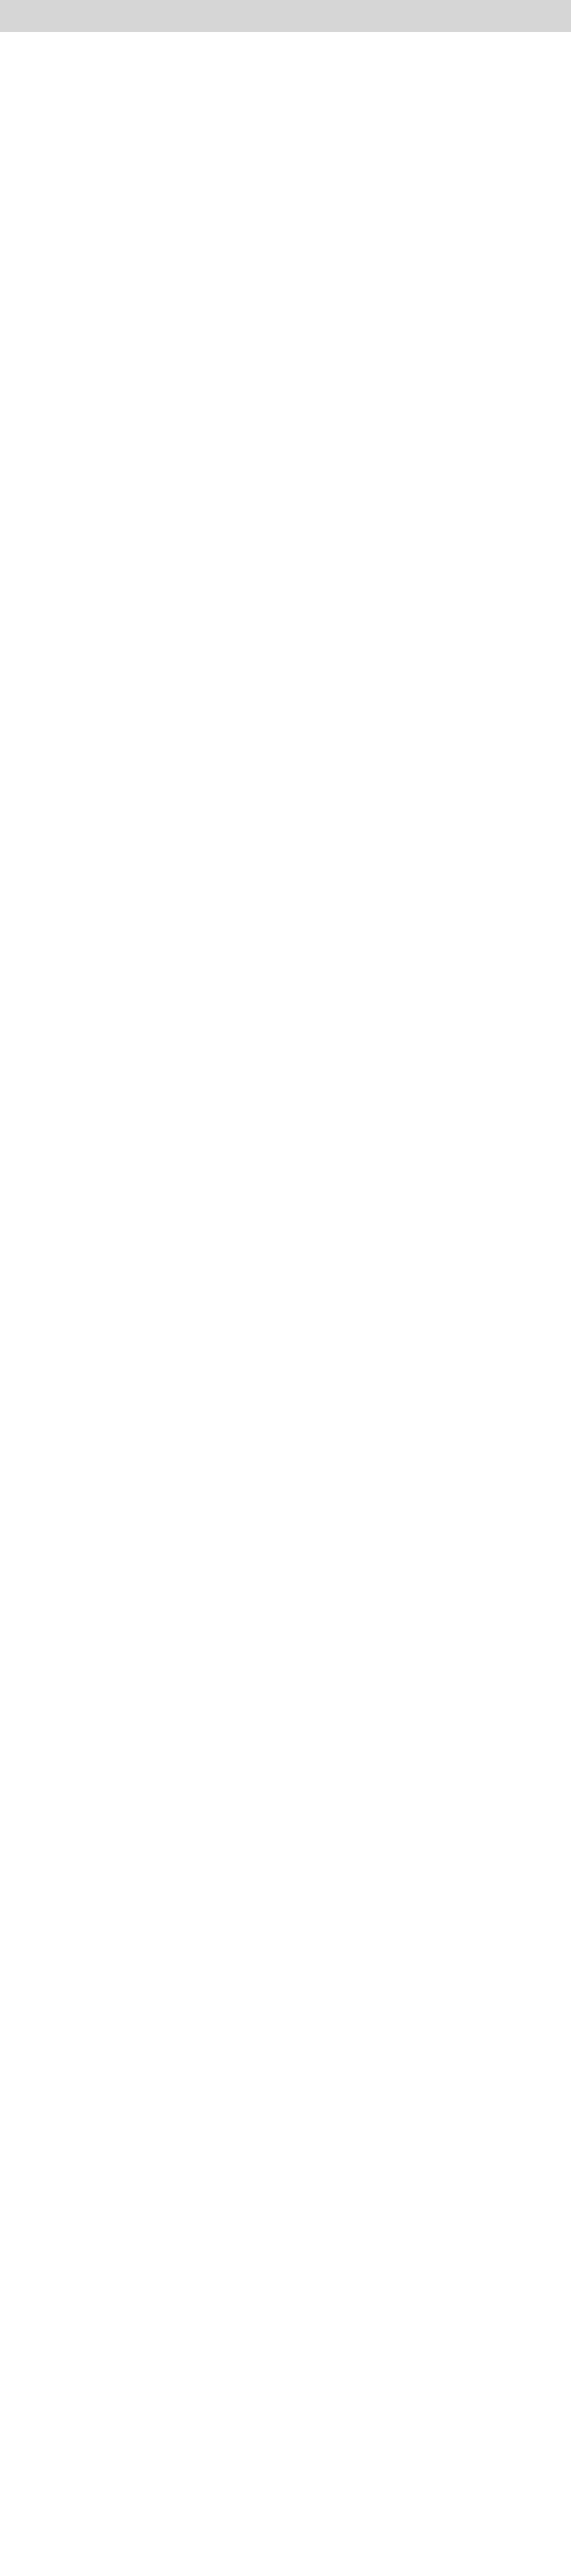 Image resolution: width=571 pixels, height=2576 pixels. What do you see at coordinates (285, 0) in the screenshot?
I see `event-title-row` at bounding box center [285, 0].